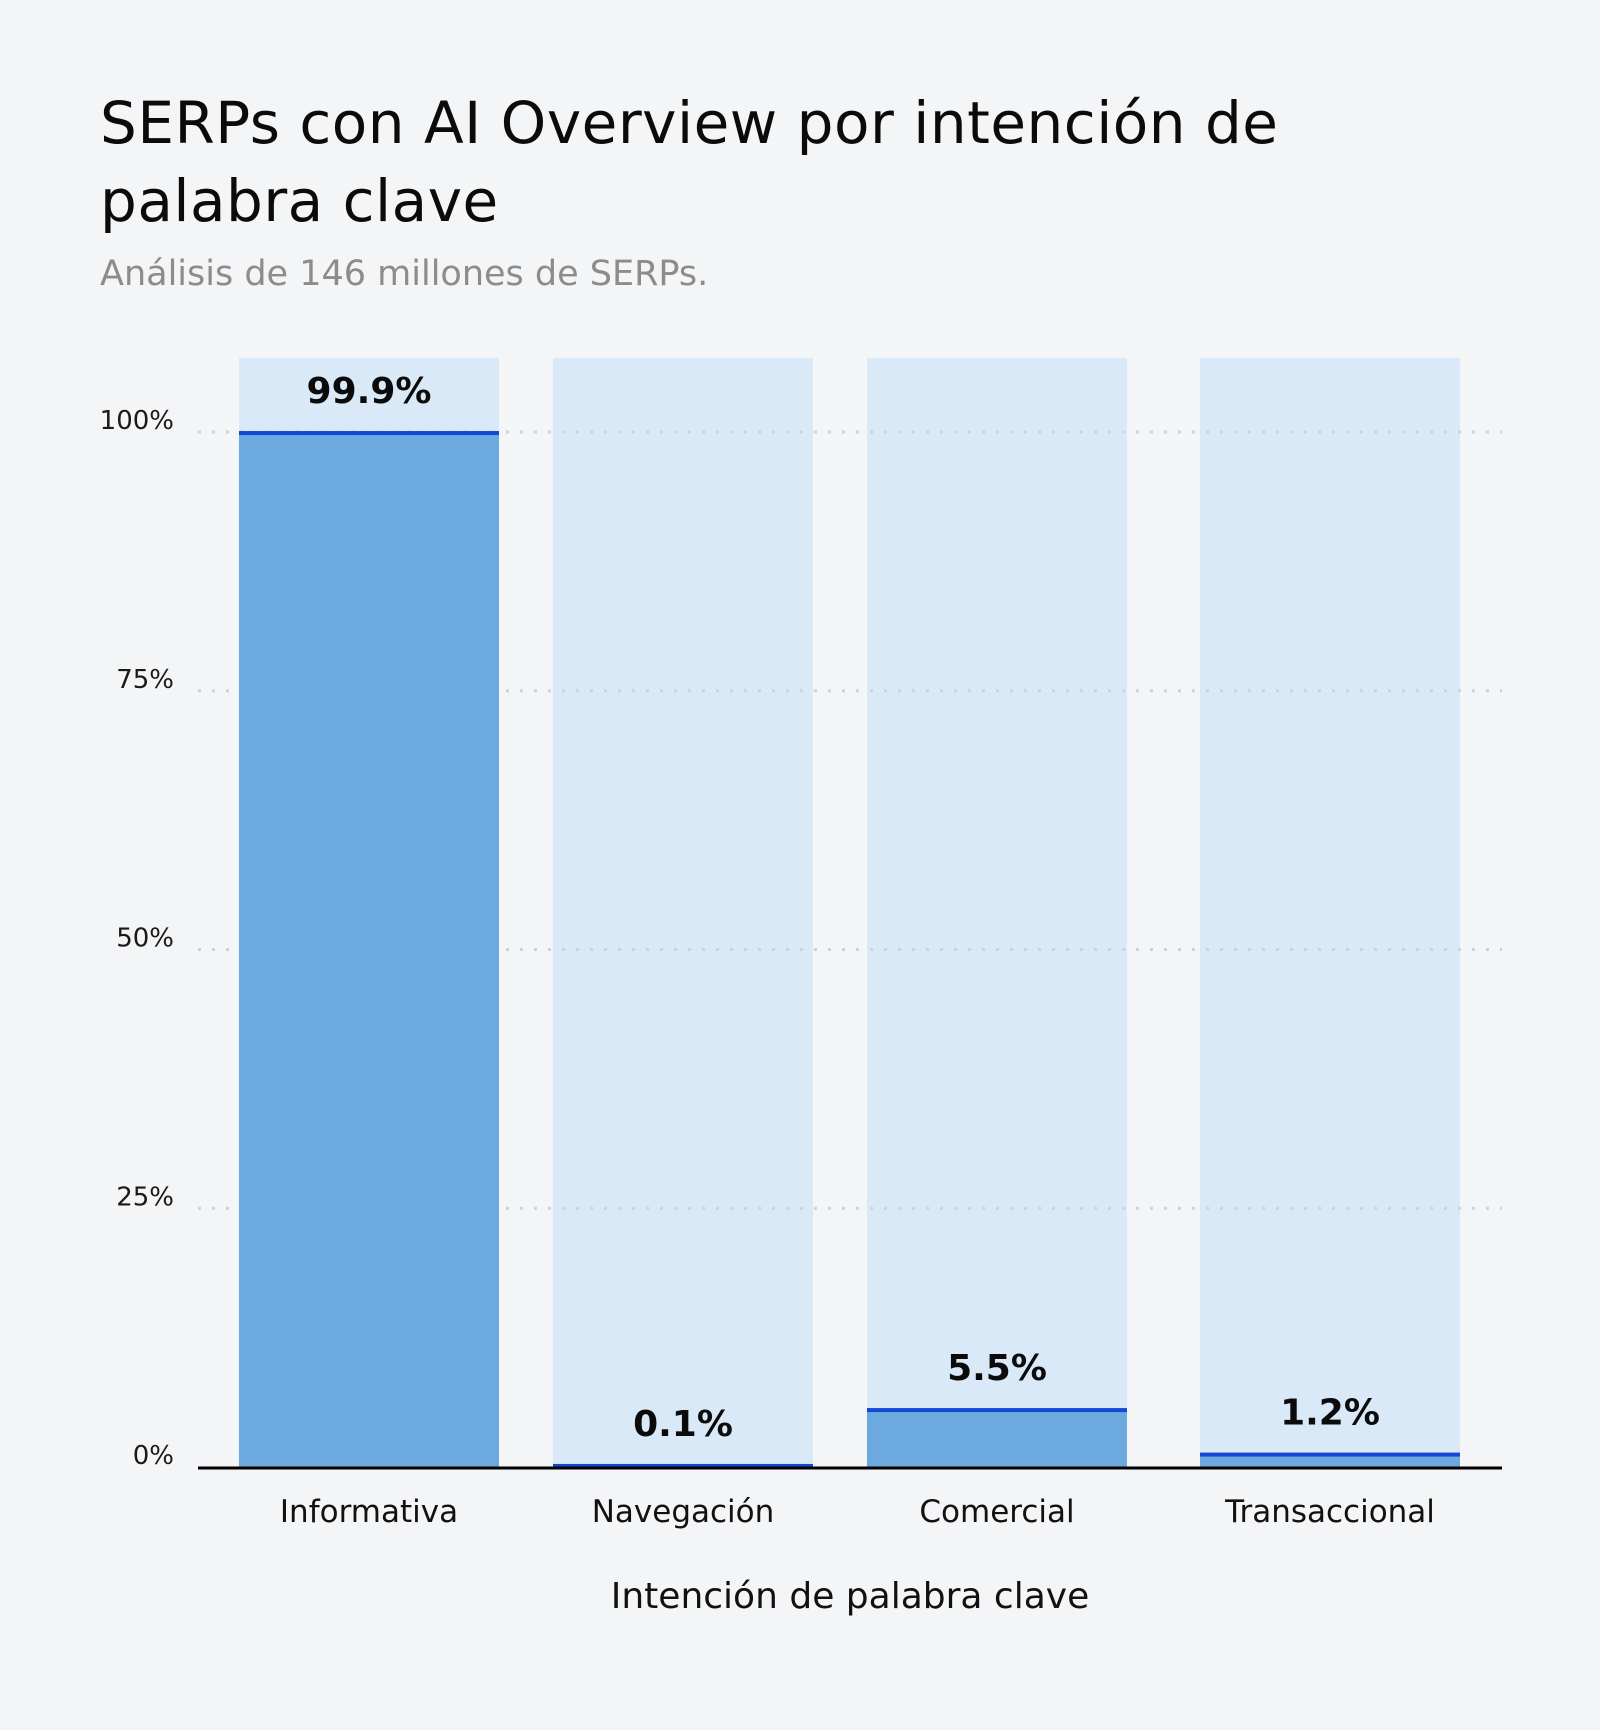  Describe the element at coordinates (137, 421) in the screenshot. I see `y-tick-label: 100%` at that location.